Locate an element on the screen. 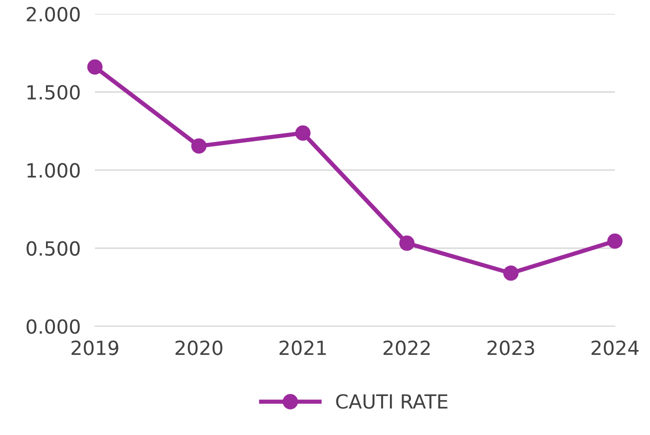 The height and width of the screenshot is (435, 650). x-tick-label: 2024 is located at coordinates (615, 348).